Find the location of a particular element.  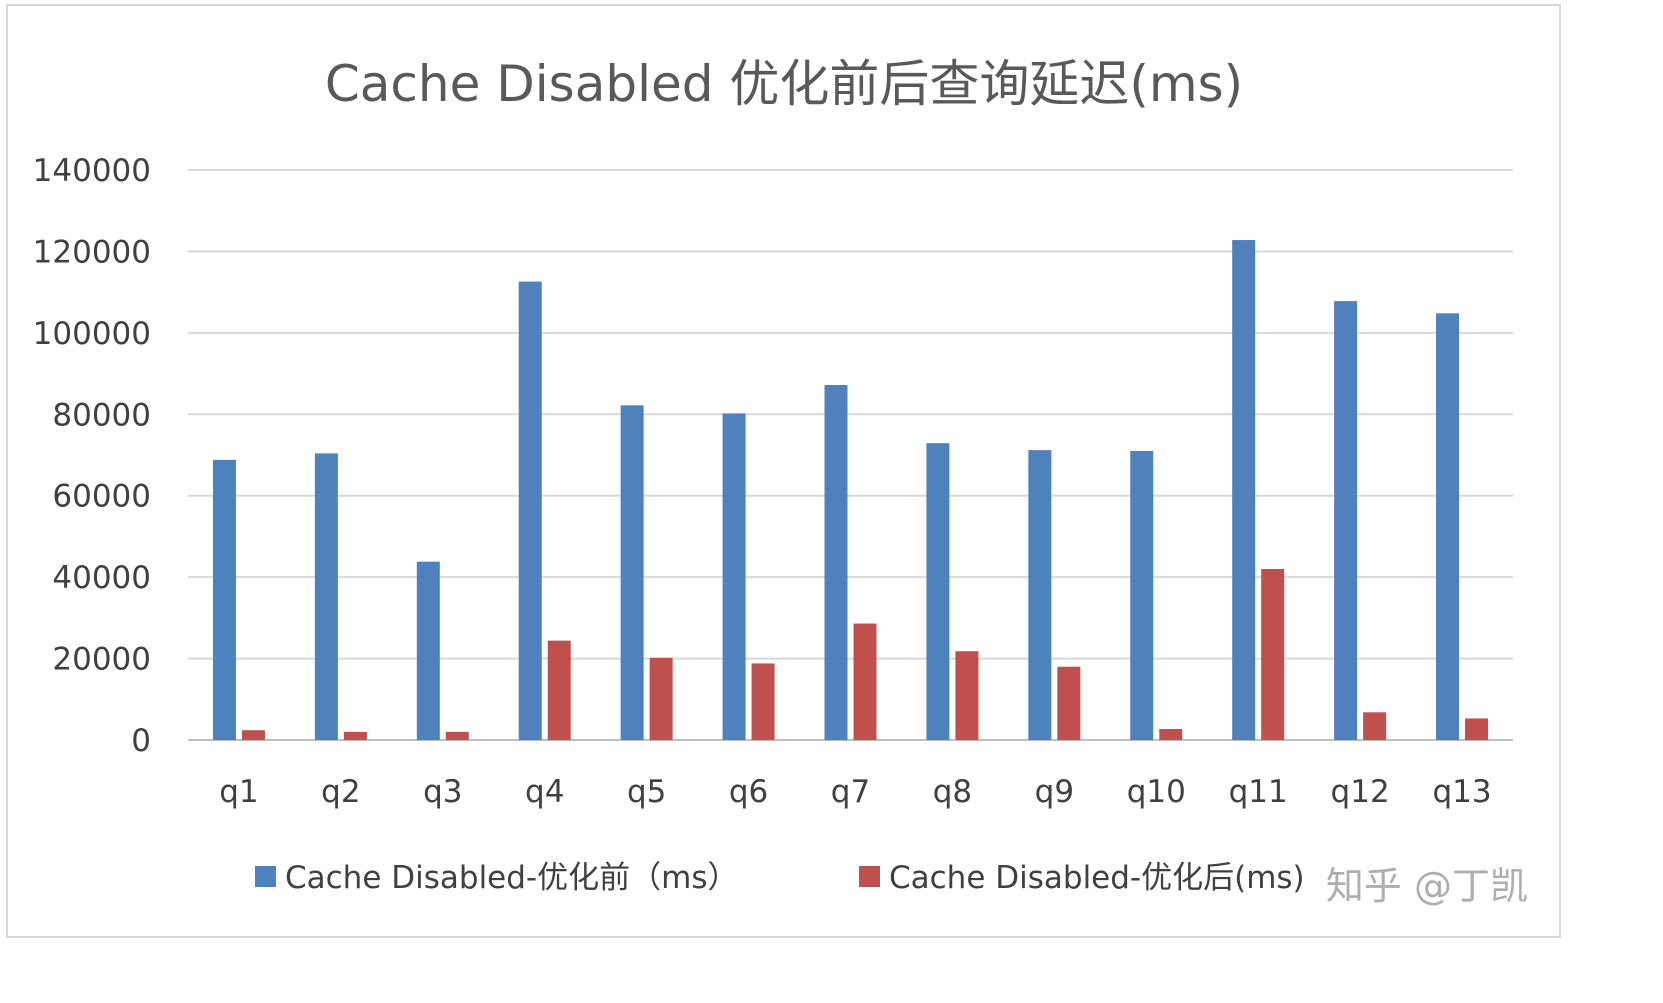

bar-before-q1 is located at coordinates (224, 599).